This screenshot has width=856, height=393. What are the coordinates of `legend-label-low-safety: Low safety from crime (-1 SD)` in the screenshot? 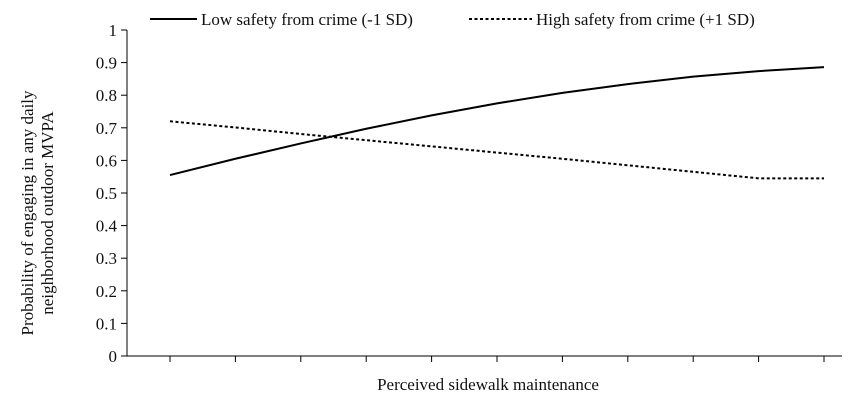 It's located at (307, 19).